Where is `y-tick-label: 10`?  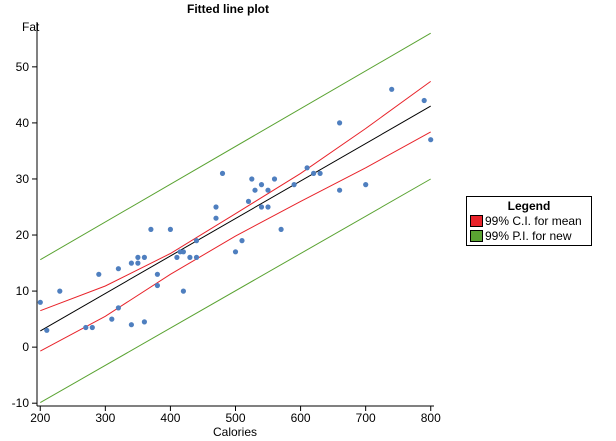 y-tick-label: 10 is located at coordinates (23, 291).